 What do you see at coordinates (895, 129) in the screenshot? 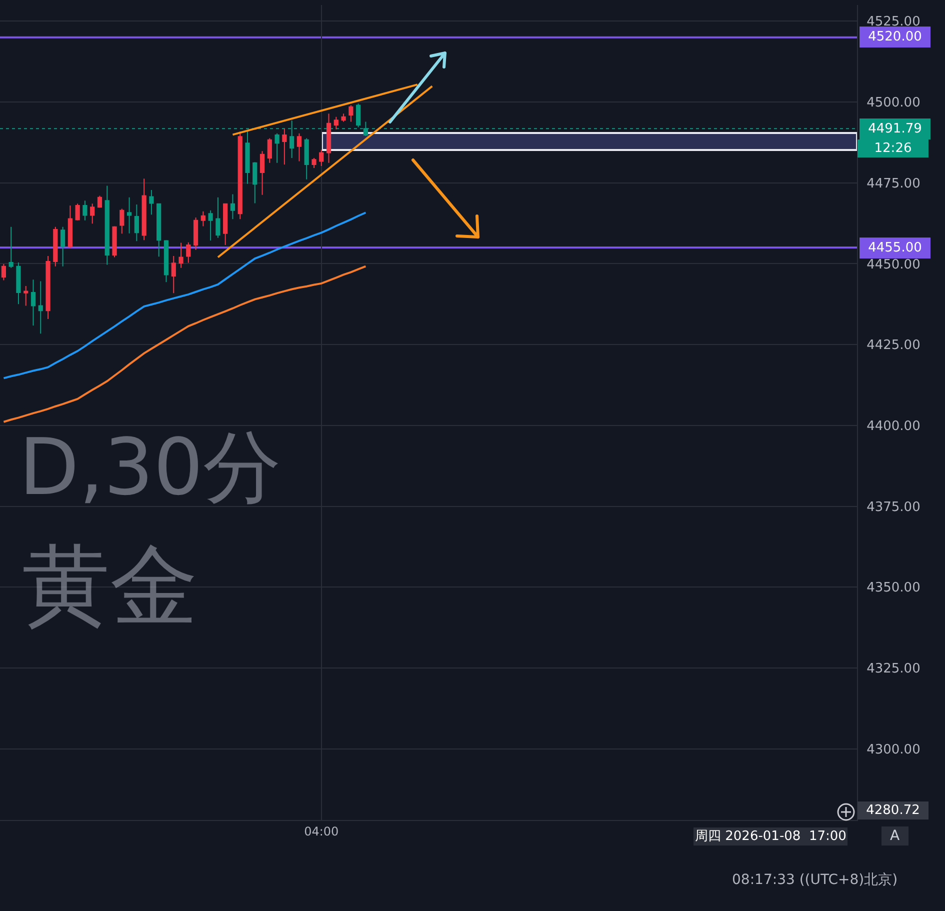
I see `ref-line-label: 4491.79` at bounding box center [895, 129].